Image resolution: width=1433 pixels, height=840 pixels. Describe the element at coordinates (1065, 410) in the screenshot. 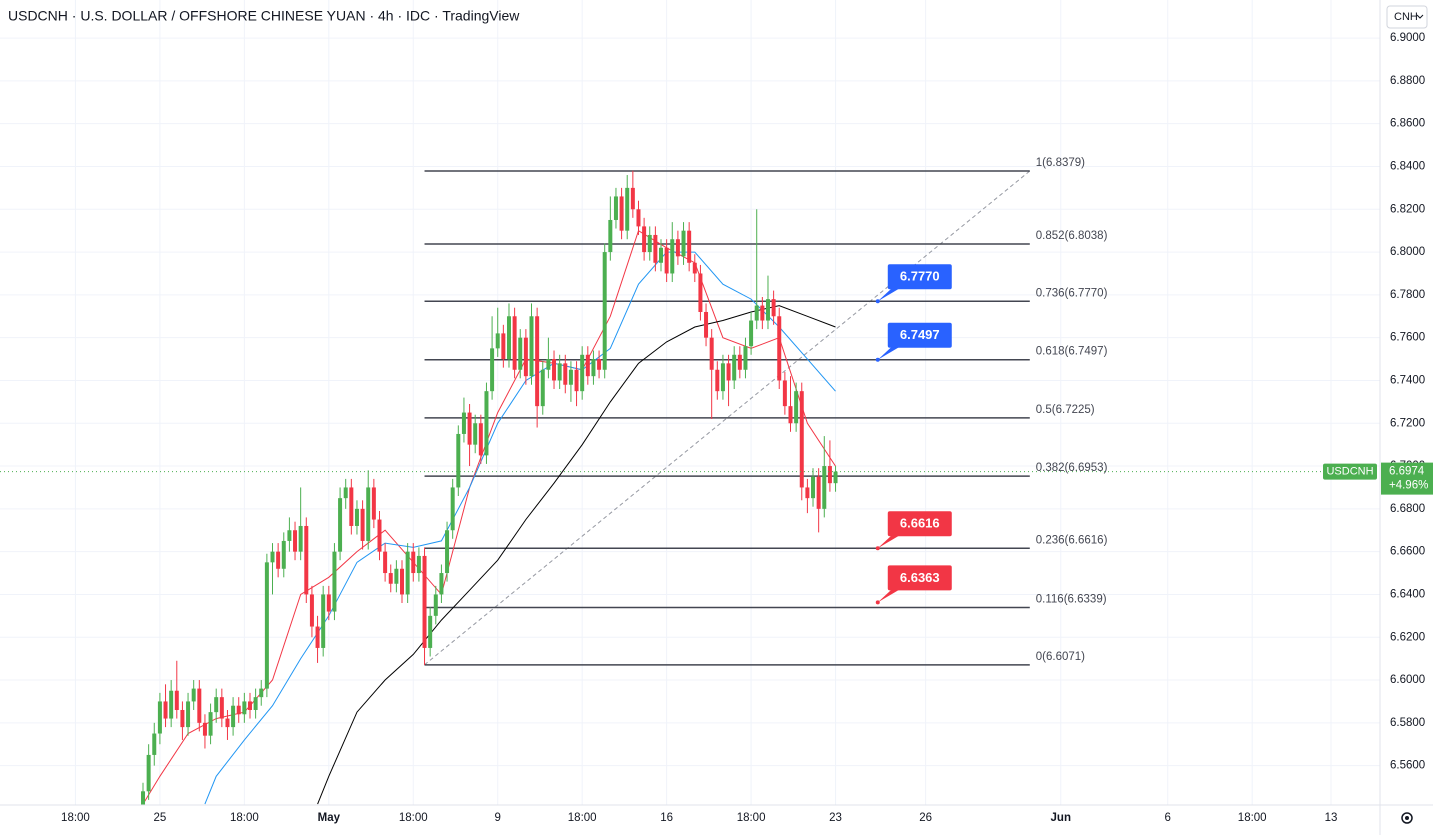

I see `fib-label: 0.5(6.7225)` at that location.